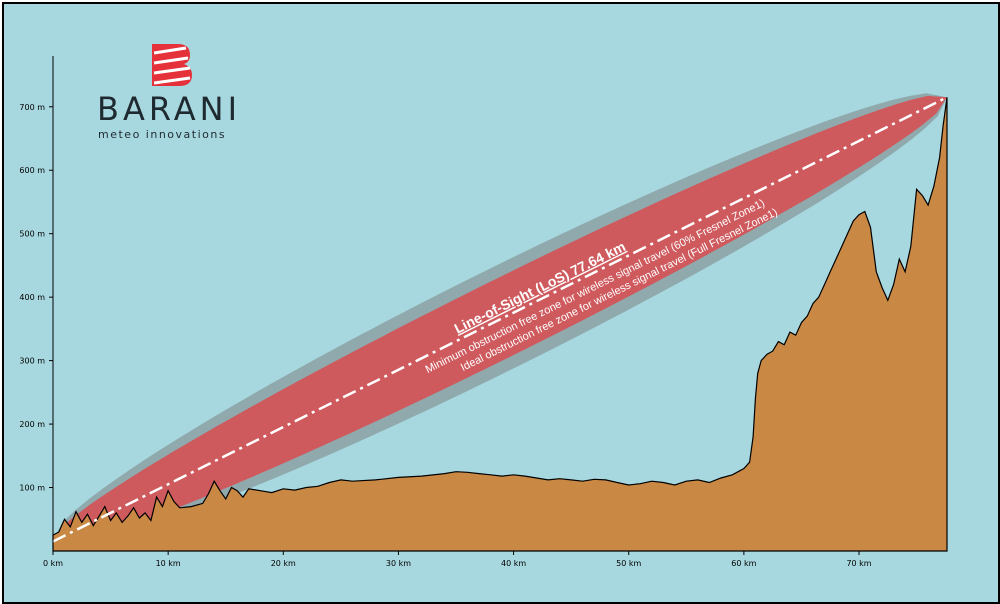  What do you see at coordinates (628, 563) in the screenshot?
I see `x-tick-label: 50 km` at bounding box center [628, 563].